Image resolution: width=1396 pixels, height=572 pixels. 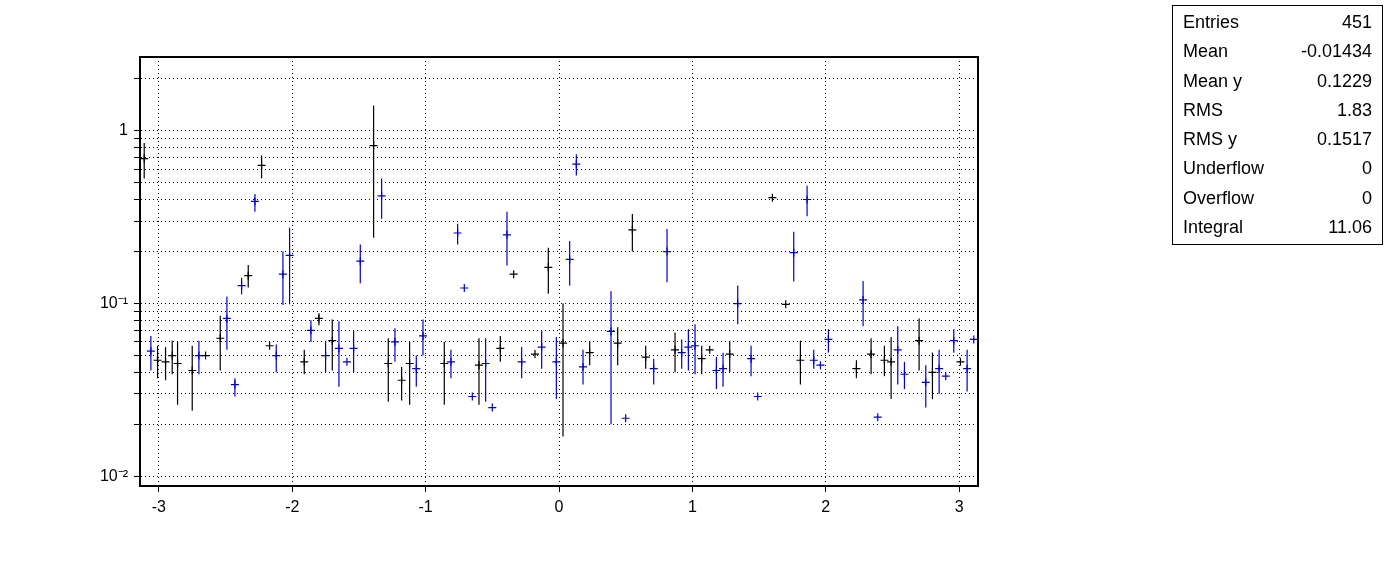 I want to click on x-tick-label: 0, so click(x=559, y=507).